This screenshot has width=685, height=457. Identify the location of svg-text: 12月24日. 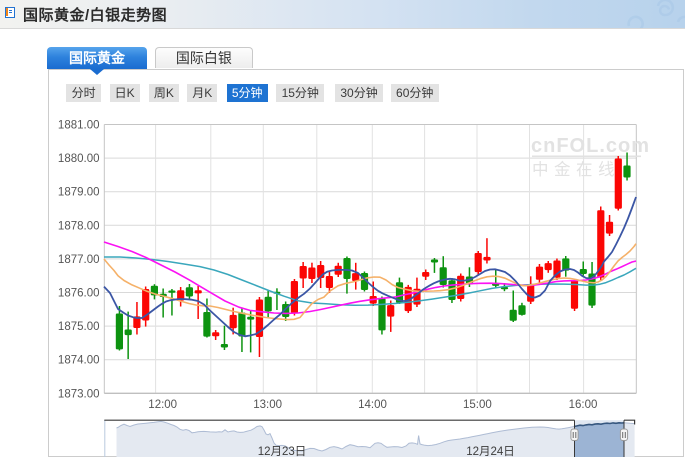
(490, 451).